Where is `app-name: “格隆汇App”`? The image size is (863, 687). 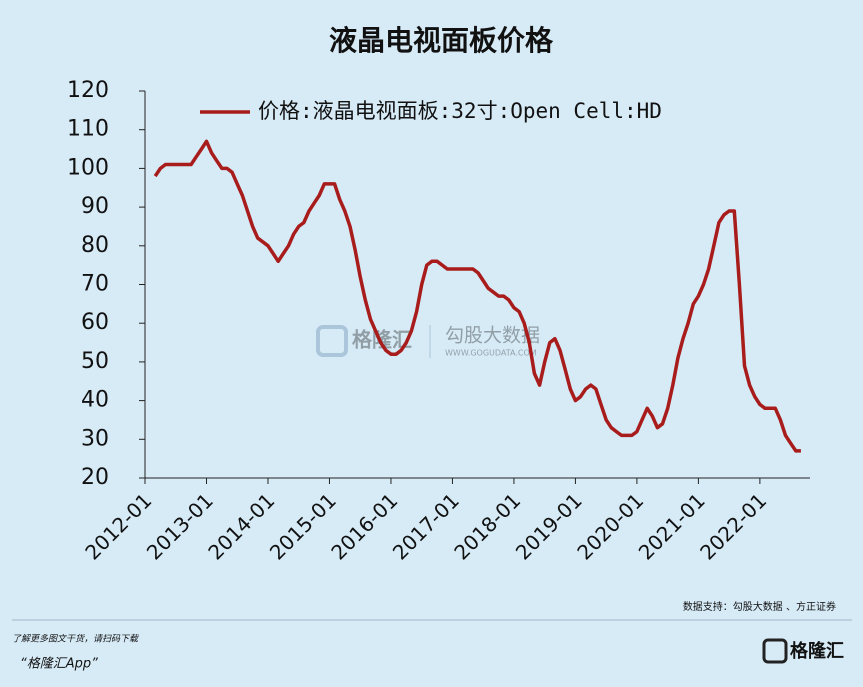 app-name: “格隆汇App” is located at coordinates (59, 664).